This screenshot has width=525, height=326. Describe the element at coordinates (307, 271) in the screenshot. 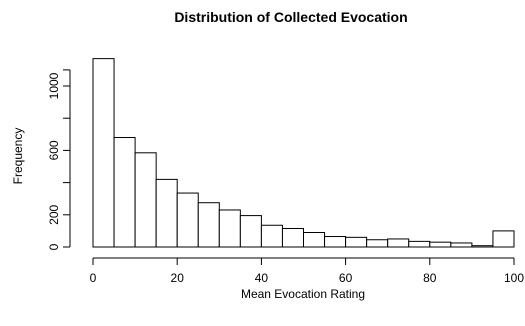

I see `x-axis: 0 20 40 60 80 100` at that location.